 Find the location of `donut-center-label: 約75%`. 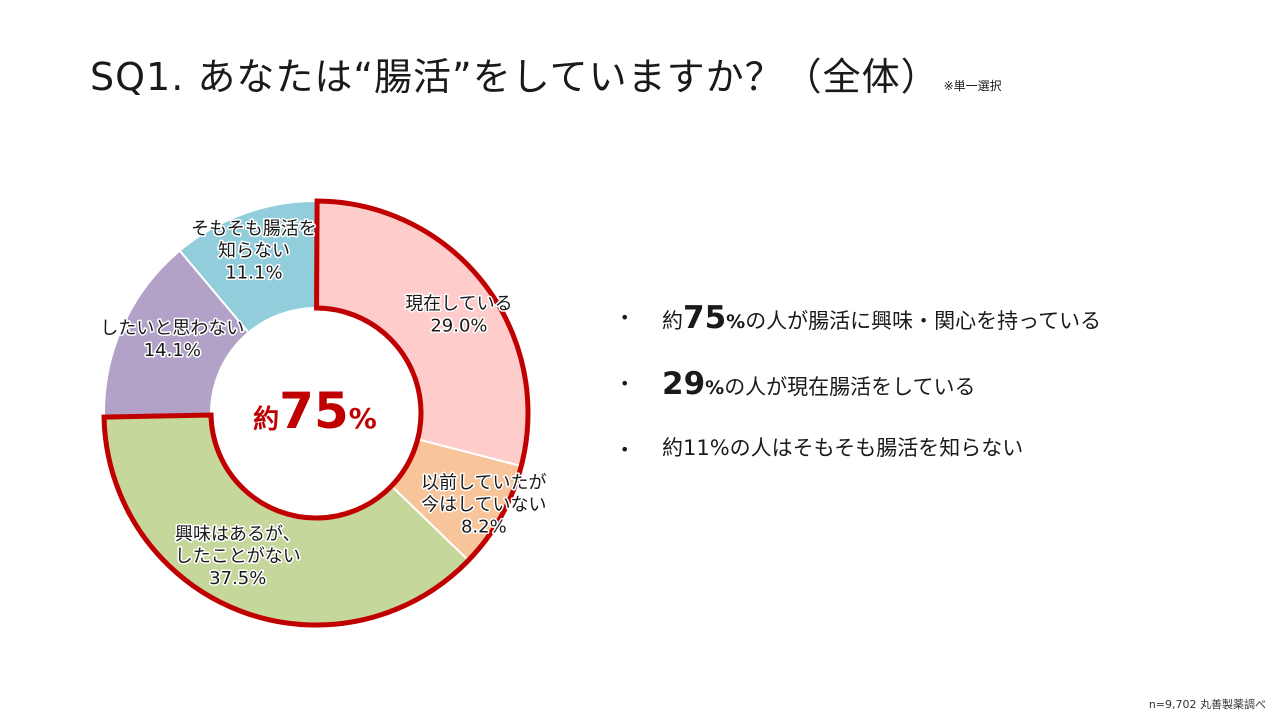

donut-center-label: 約75% is located at coordinates (315, 411).